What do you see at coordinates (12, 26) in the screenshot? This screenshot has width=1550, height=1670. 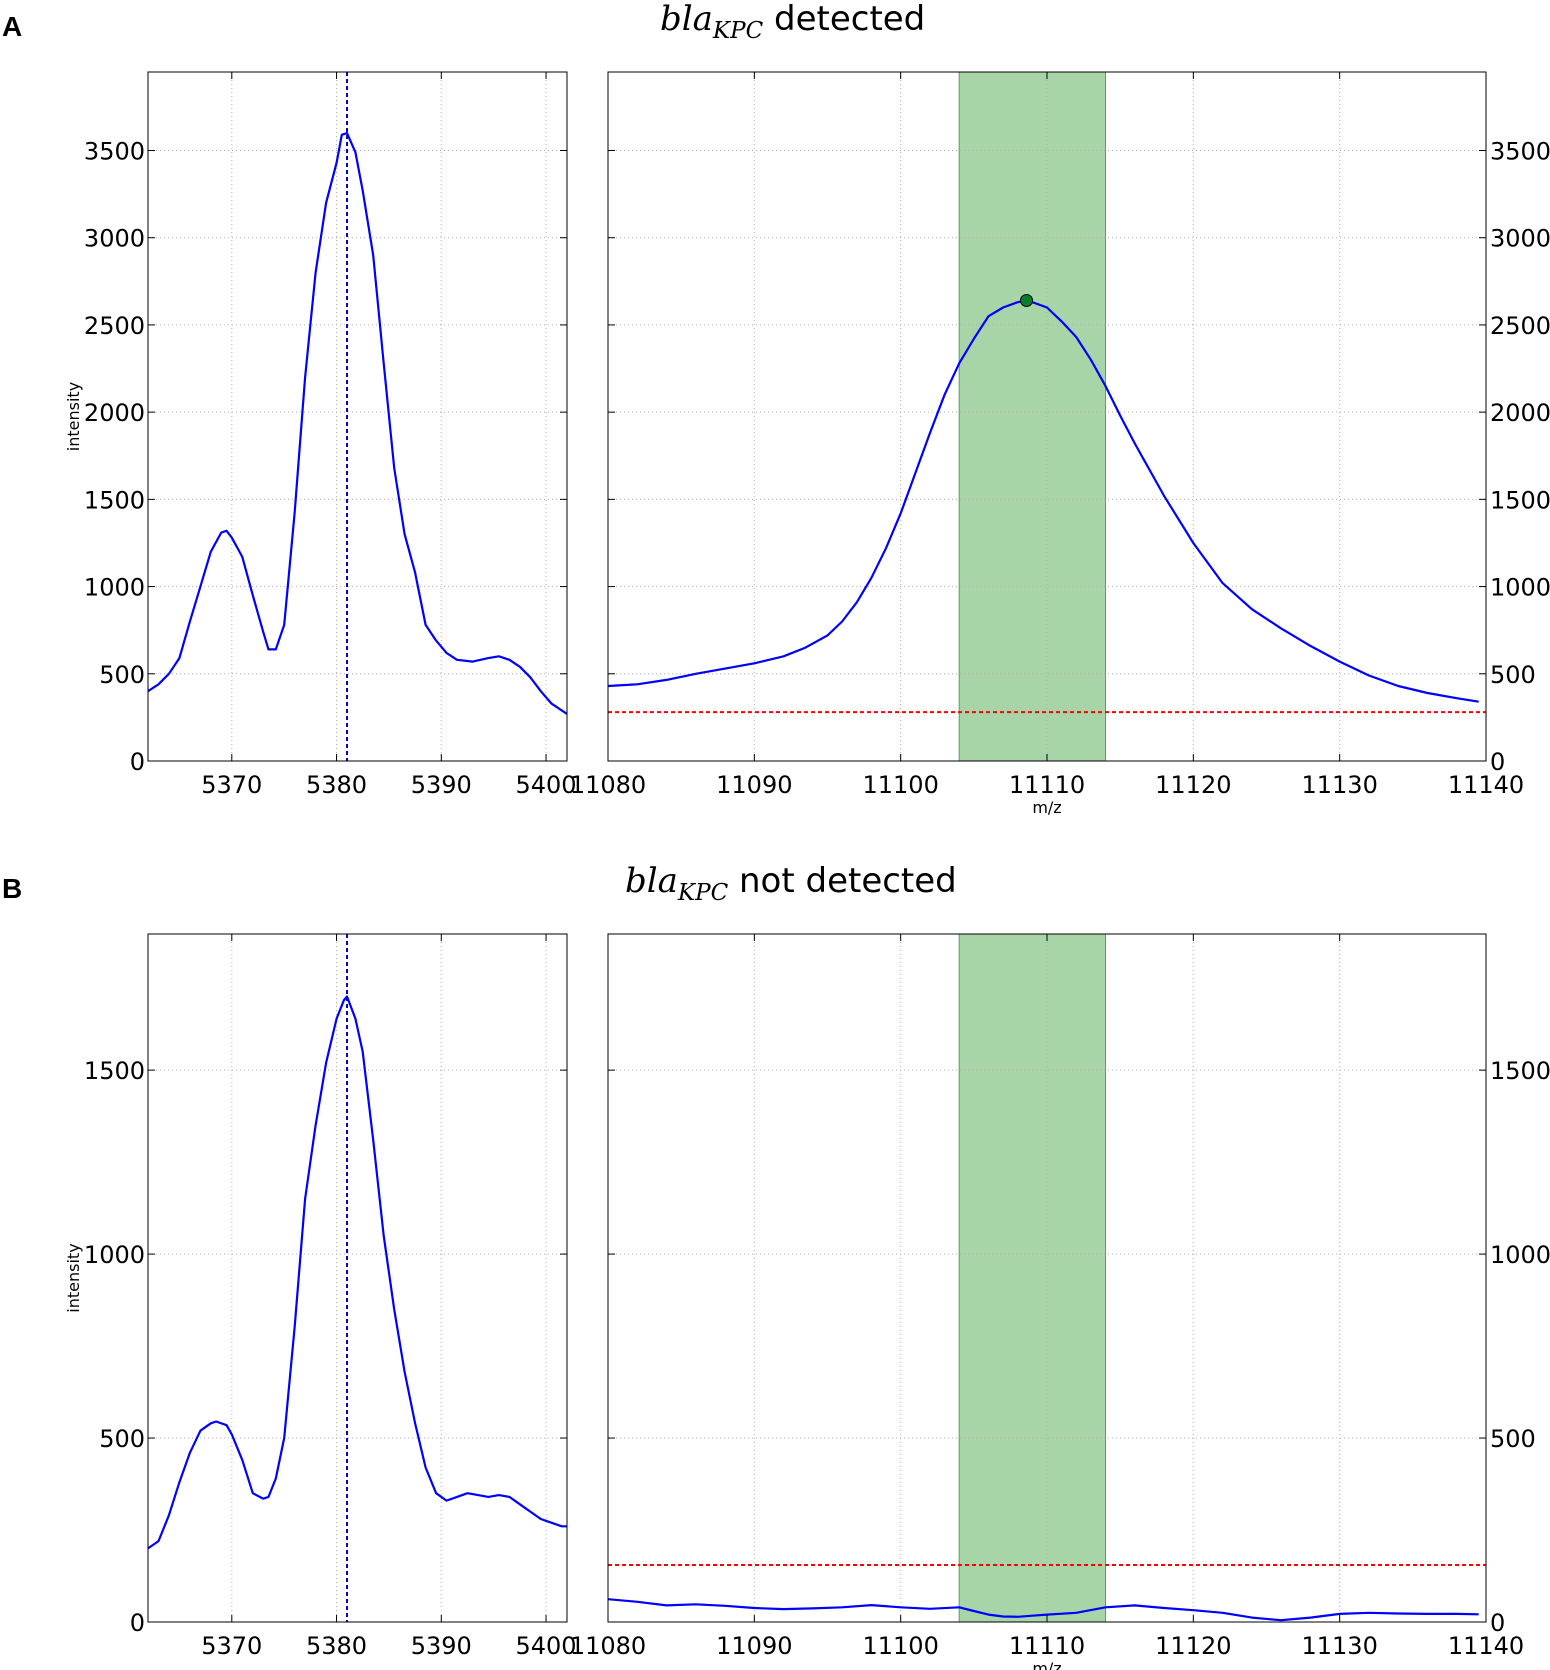 I see `panel-label-a: A` at bounding box center [12, 26].